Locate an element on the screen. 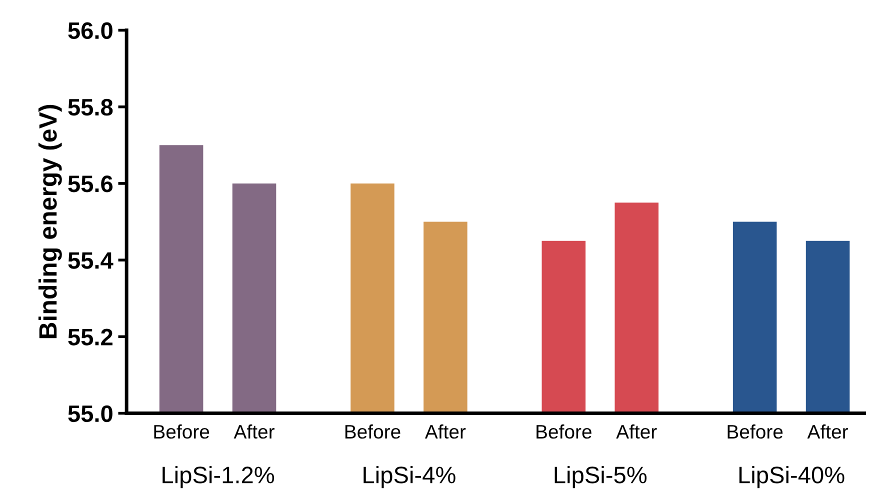  y-axis-title: Binding energy (eV) is located at coordinates (50, 221).